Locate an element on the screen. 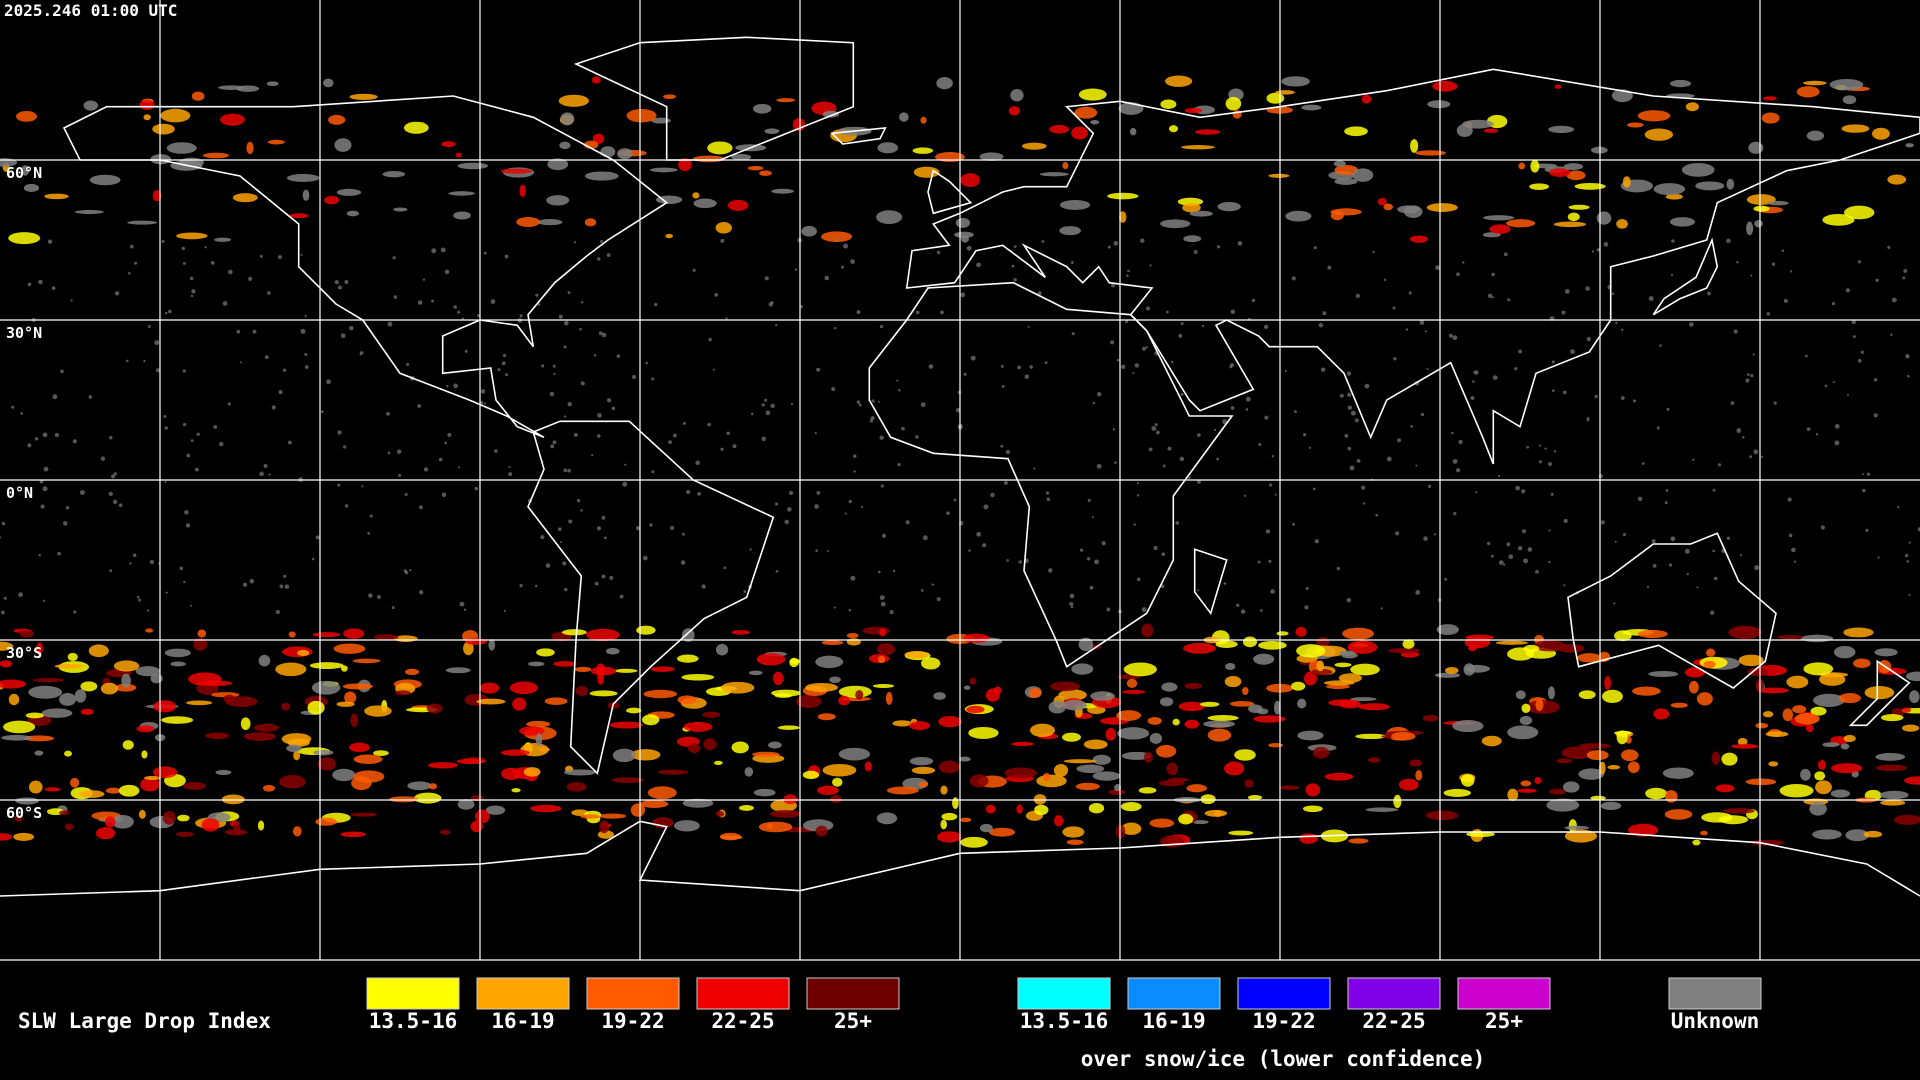 This screenshot has height=1080, width=1920. coastline is located at coordinates (1672, 610).